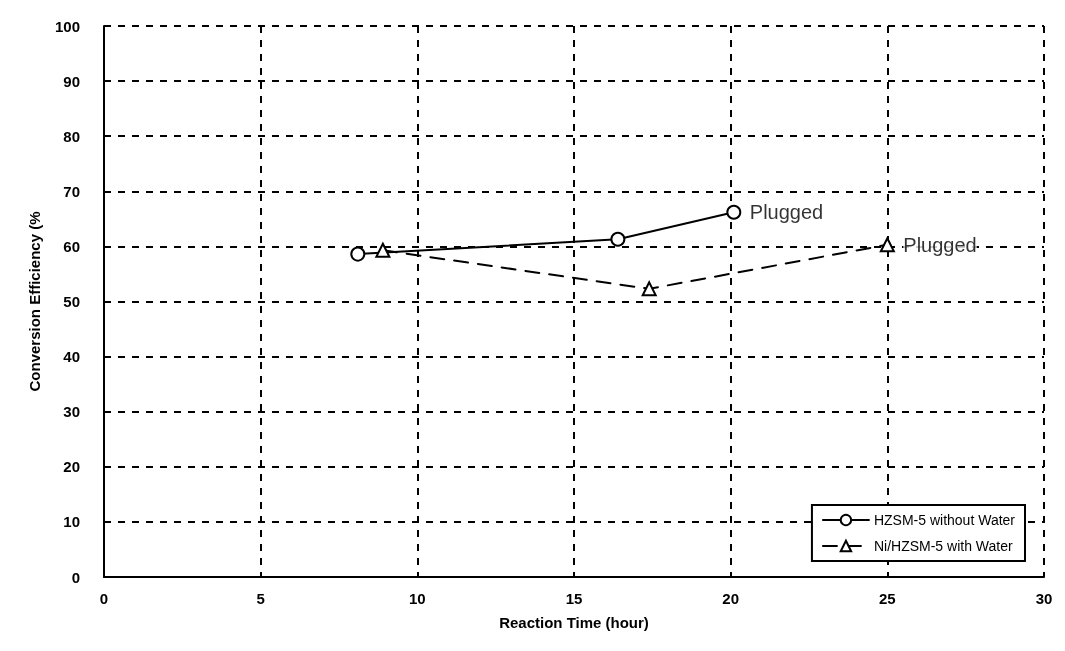 The height and width of the screenshot is (651, 1065). What do you see at coordinates (67, 26) in the screenshot?
I see `y-tick-label: 100` at bounding box center [67, 26].